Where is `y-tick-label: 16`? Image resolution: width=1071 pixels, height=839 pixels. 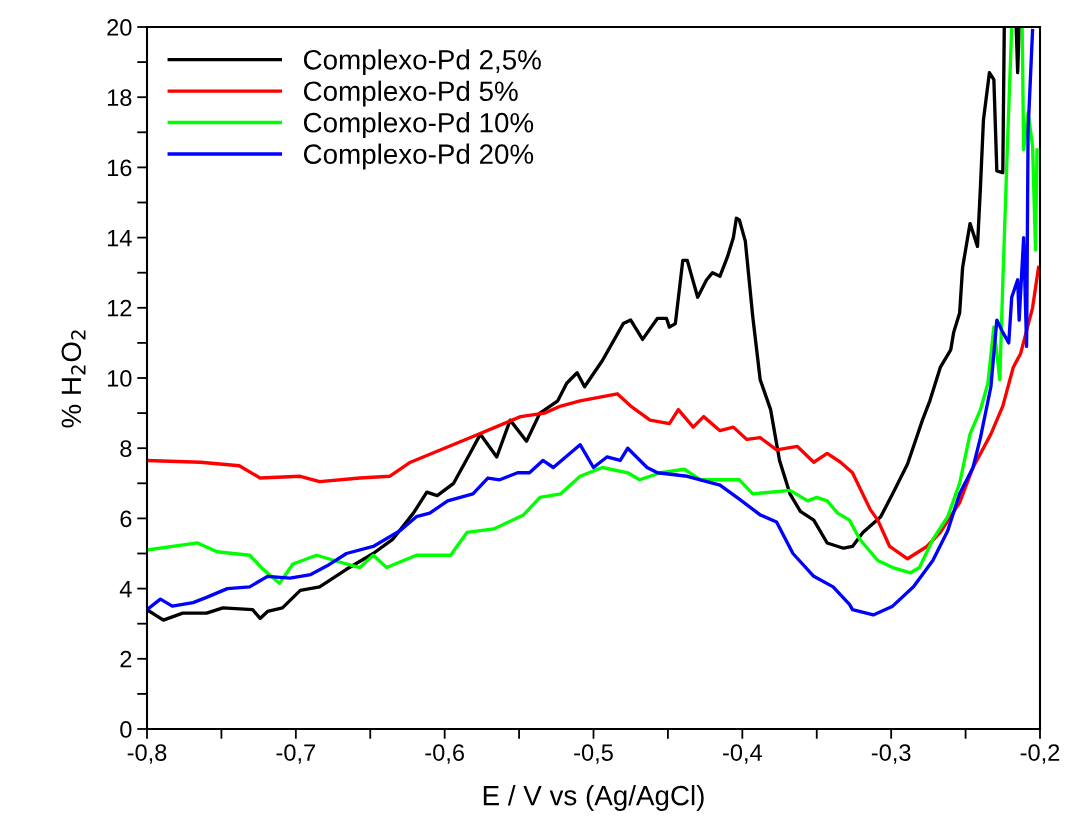 y-tick-label: 16 is located at coordinates (119, 168).